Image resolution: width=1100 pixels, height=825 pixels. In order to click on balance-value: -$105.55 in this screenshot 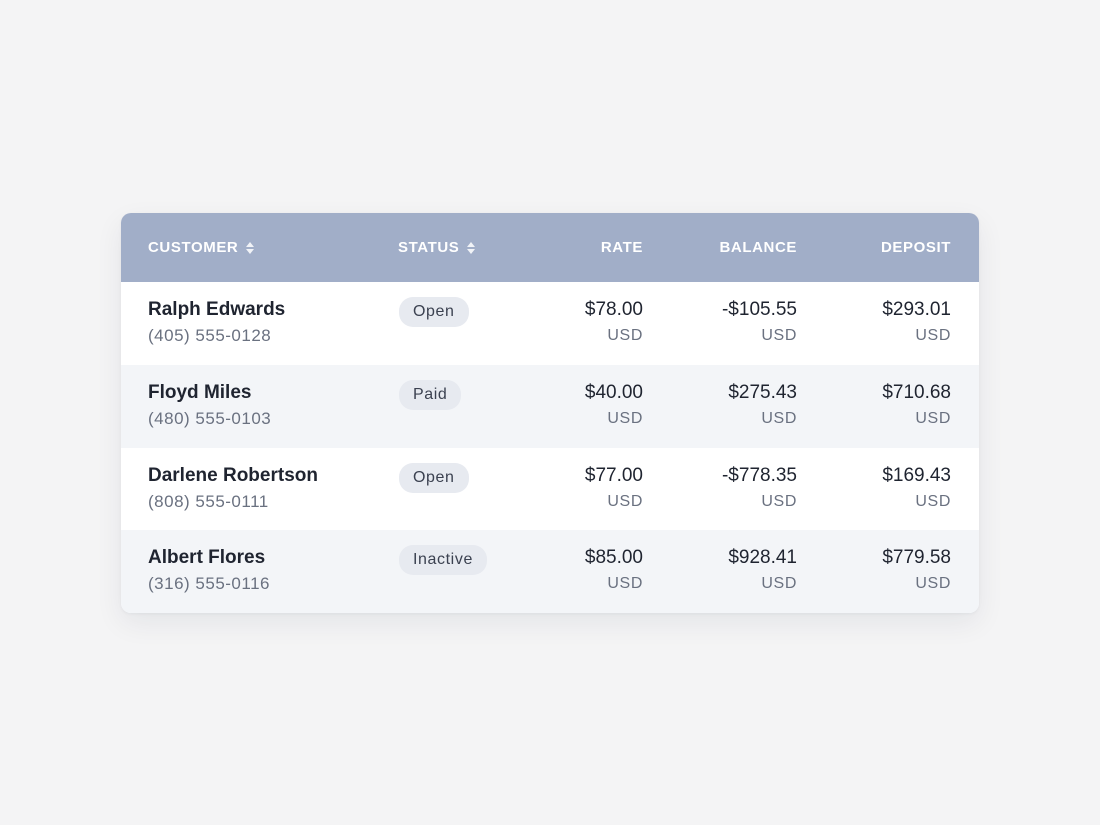, I will do `click(759, 309)`.